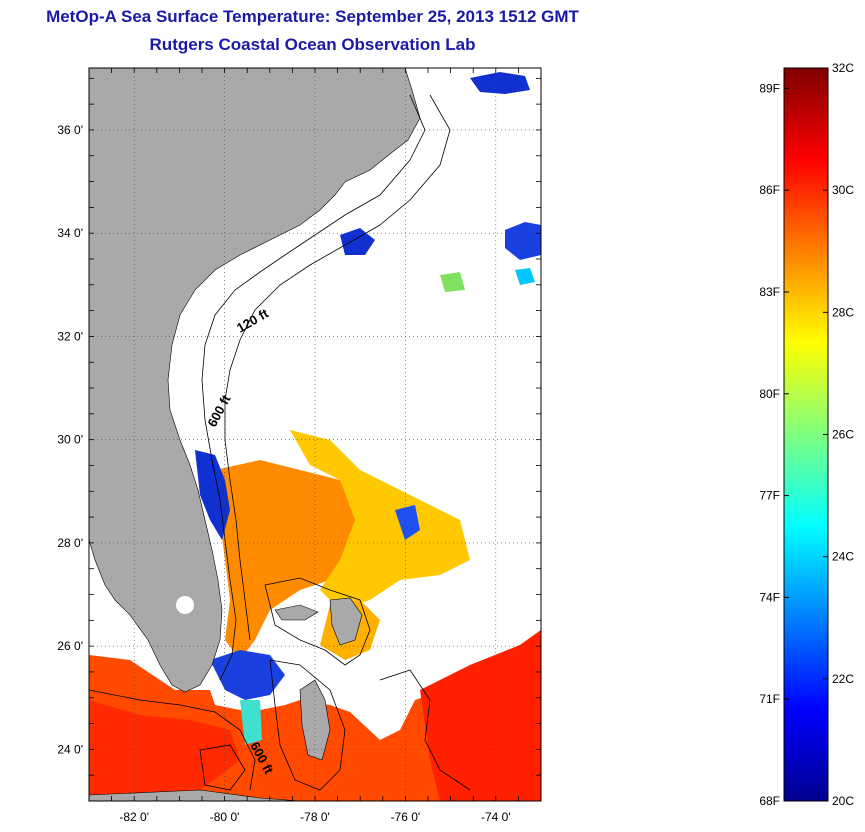 The image size is (865, 832). Describe the element at coordinates (843, 557) in the screenshot. I see `colorbar-c-label-4: 24C` at that location.